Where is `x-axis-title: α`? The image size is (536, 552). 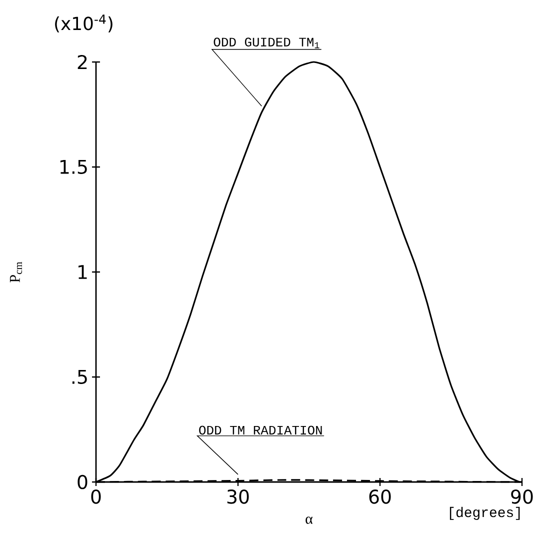
x-axis-title: α is located at coordinates (309, 520).